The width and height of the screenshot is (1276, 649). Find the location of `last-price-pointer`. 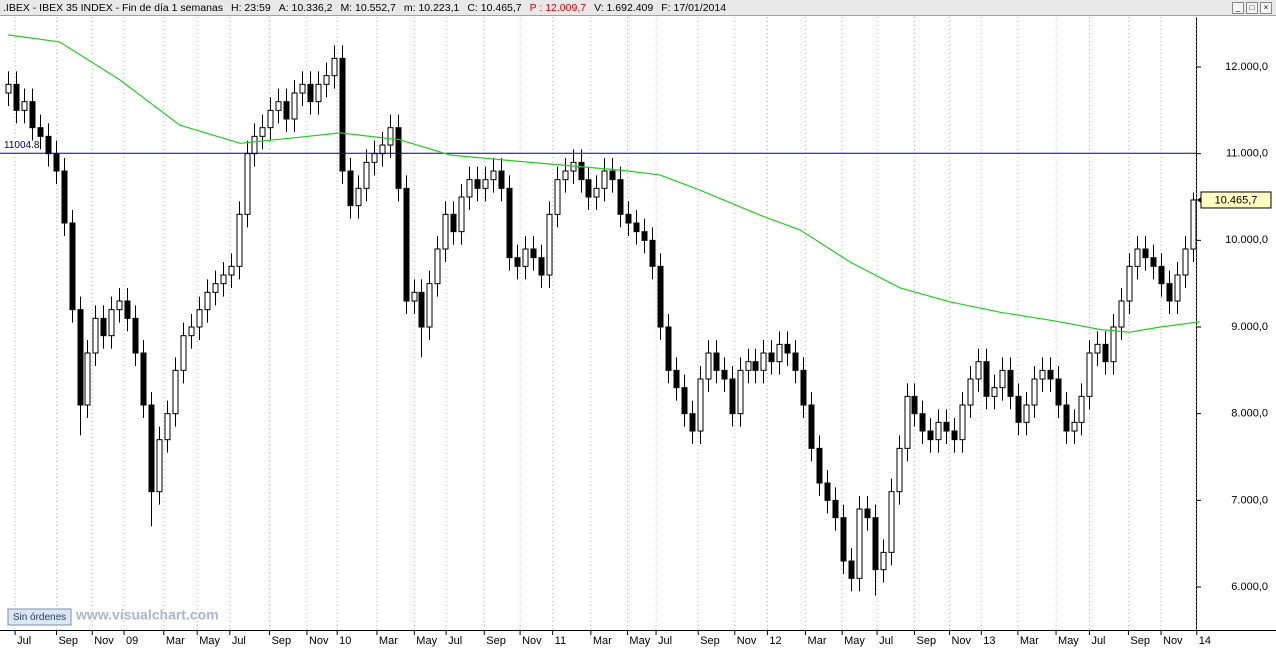

last-price-pointer is located at coordinates (1199, 199).